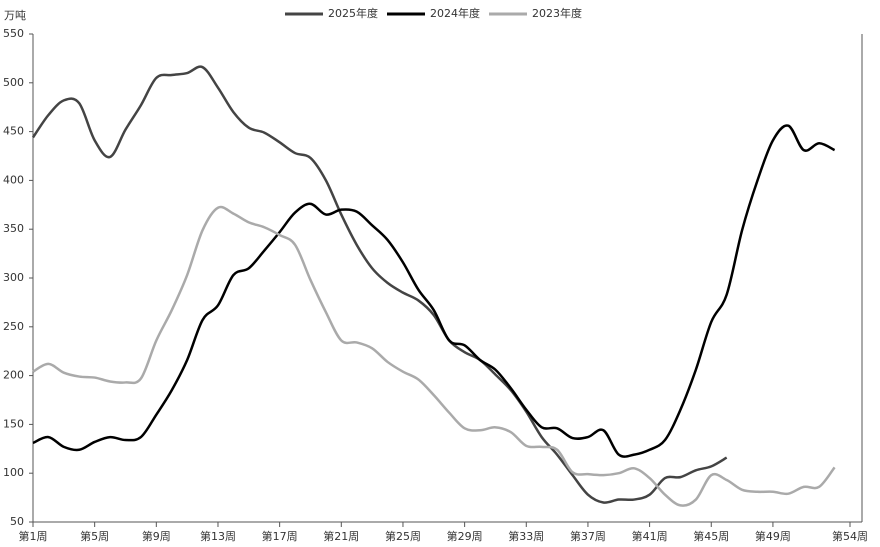 This screenshot has width=880, height=547. Describe the element at coordinates (650, 536) in the screenshot. I see `x-tick-label: 第41周` at that location.